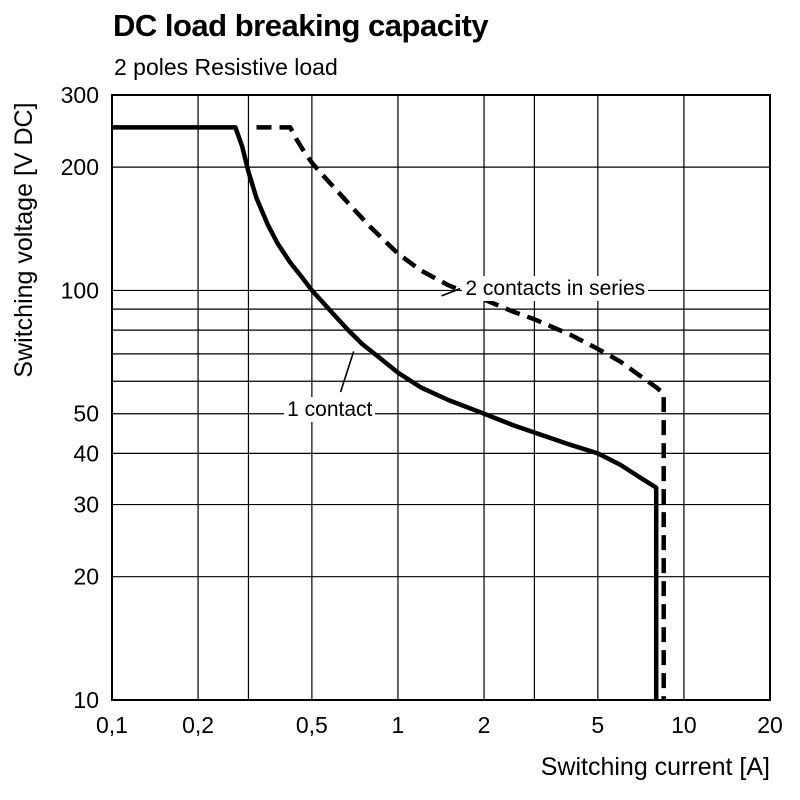  Describe the element at coordinates (112, 725) in the screenshot. I see `x-tick-label: 0,1` at that location.